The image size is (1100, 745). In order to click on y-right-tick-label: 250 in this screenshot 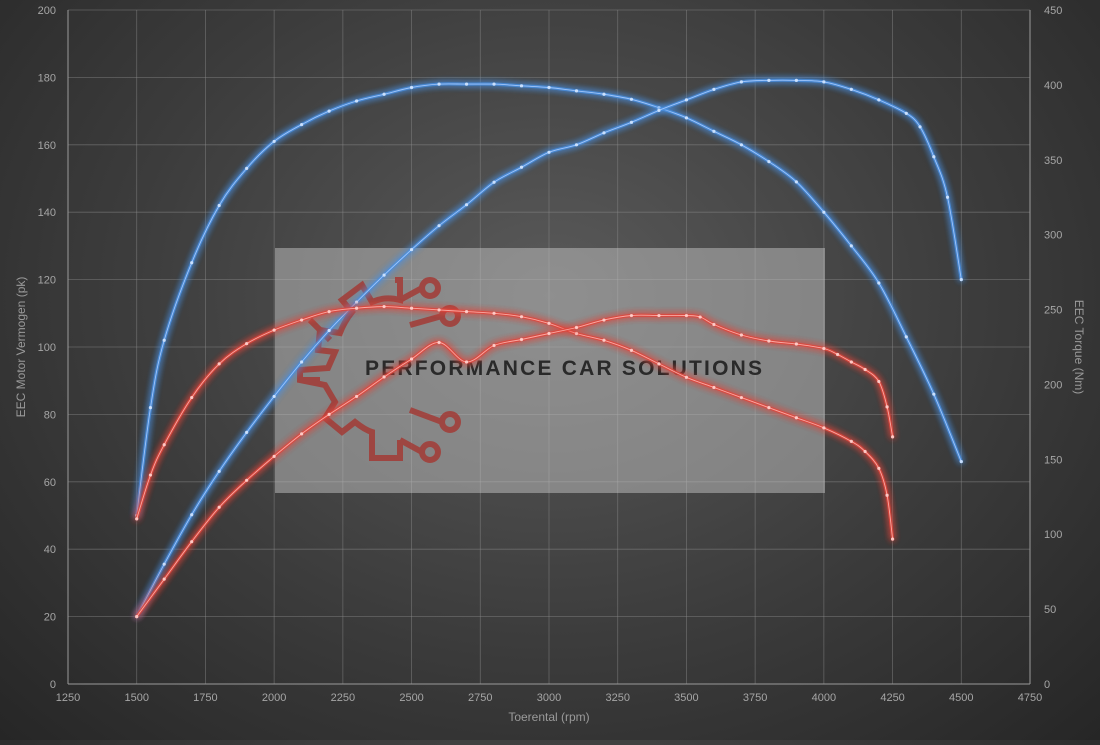, I will do `click(1053, 311)`.